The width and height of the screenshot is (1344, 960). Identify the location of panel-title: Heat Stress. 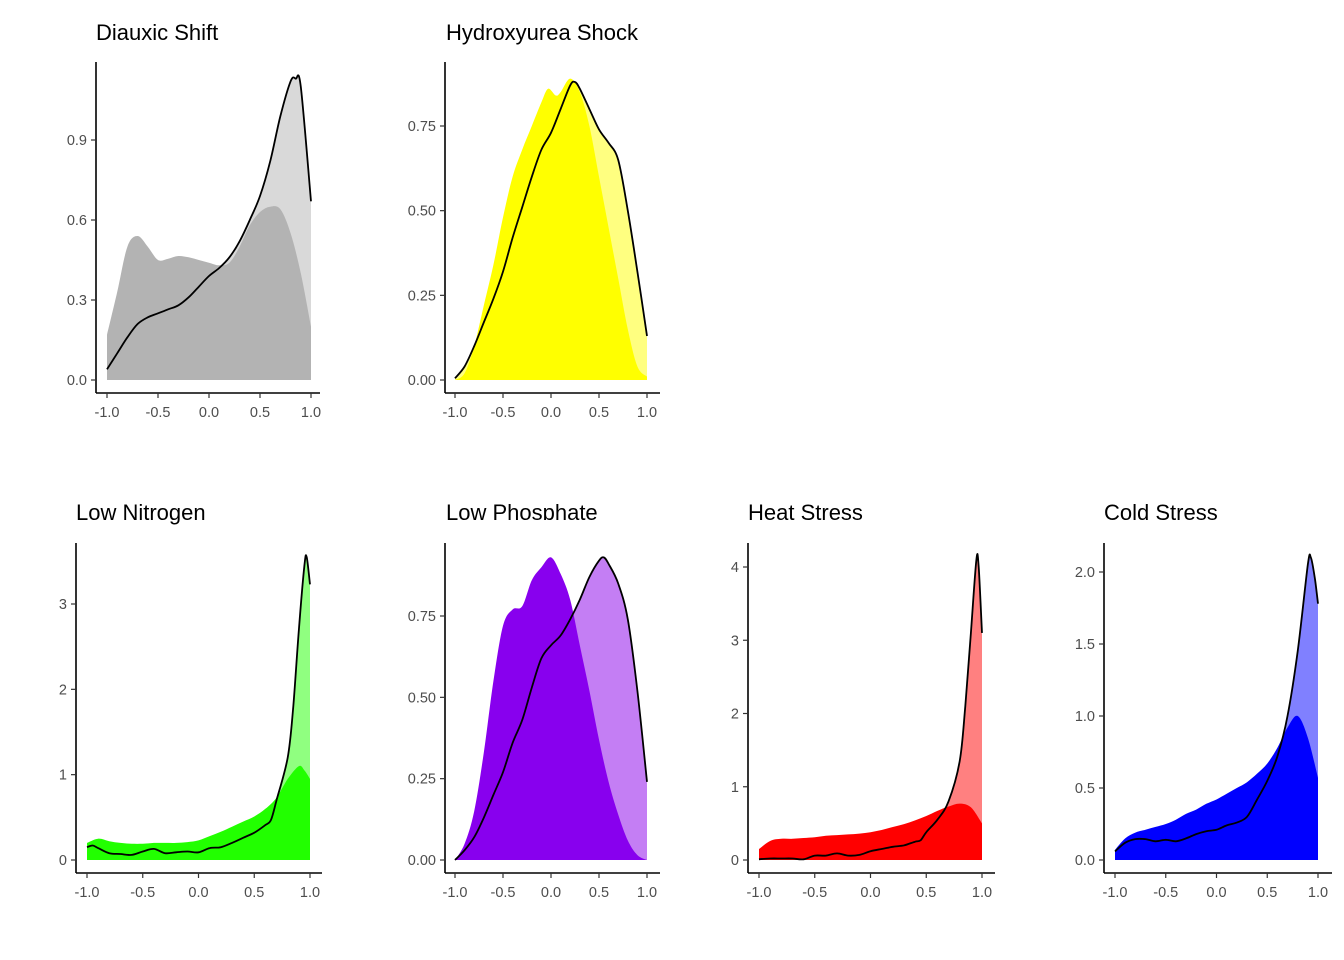
(805, 512).